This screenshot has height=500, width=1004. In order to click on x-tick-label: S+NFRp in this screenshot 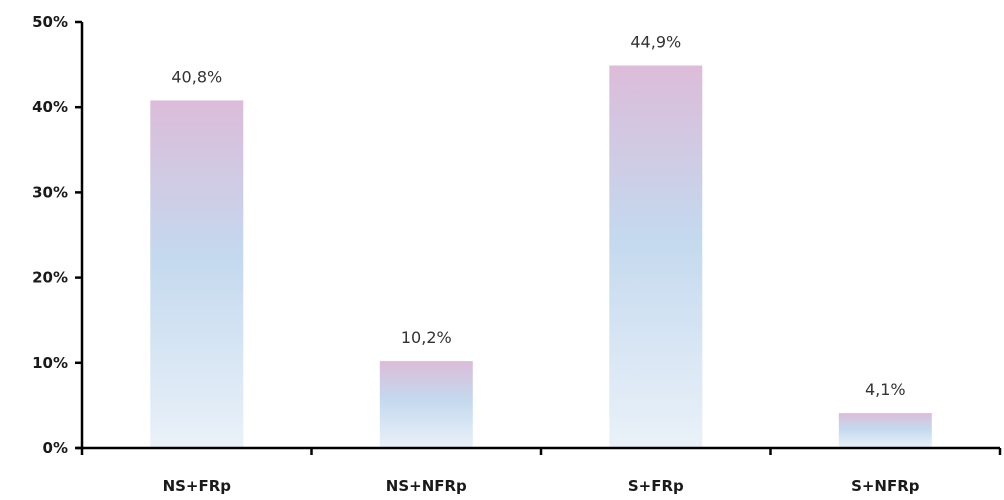, I will do `click(885, 486)`.